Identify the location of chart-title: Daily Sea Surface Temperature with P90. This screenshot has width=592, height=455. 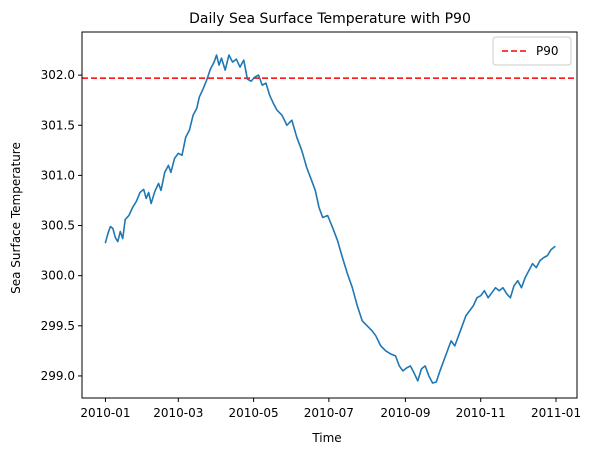
(330, 19).